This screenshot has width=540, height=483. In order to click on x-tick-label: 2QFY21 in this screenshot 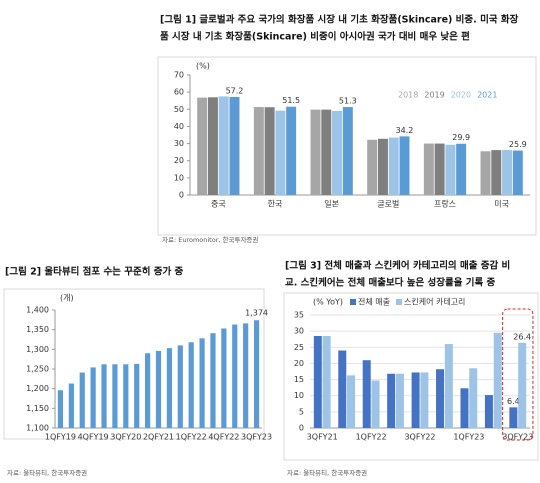, I will do `click(158, 437)`.